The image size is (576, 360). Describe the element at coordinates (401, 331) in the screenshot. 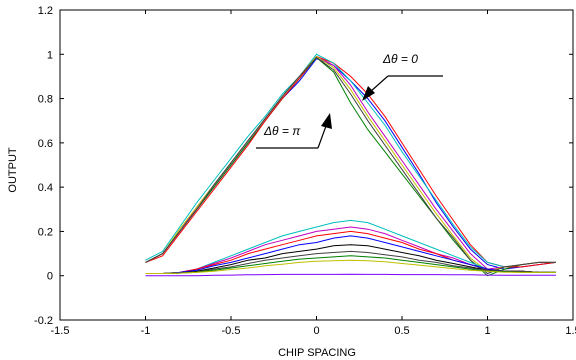

I see `x-tick-label-5: 0.5` at that location.